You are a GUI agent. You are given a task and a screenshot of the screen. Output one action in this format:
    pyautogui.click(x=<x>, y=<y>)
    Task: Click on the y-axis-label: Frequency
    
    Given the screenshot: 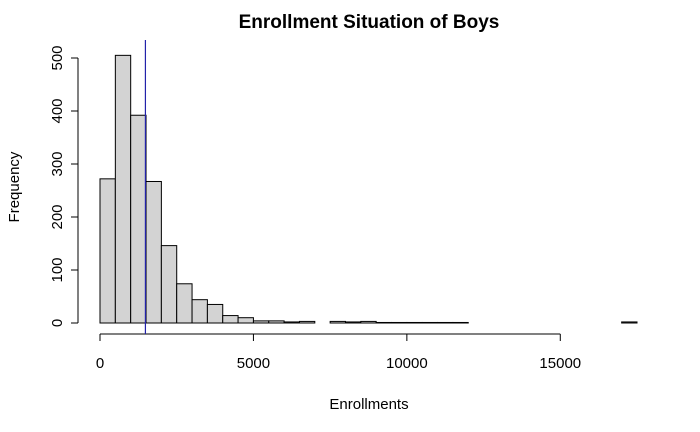 What is the action you would take?
    pyautogui.click(x=14, y=186)
    